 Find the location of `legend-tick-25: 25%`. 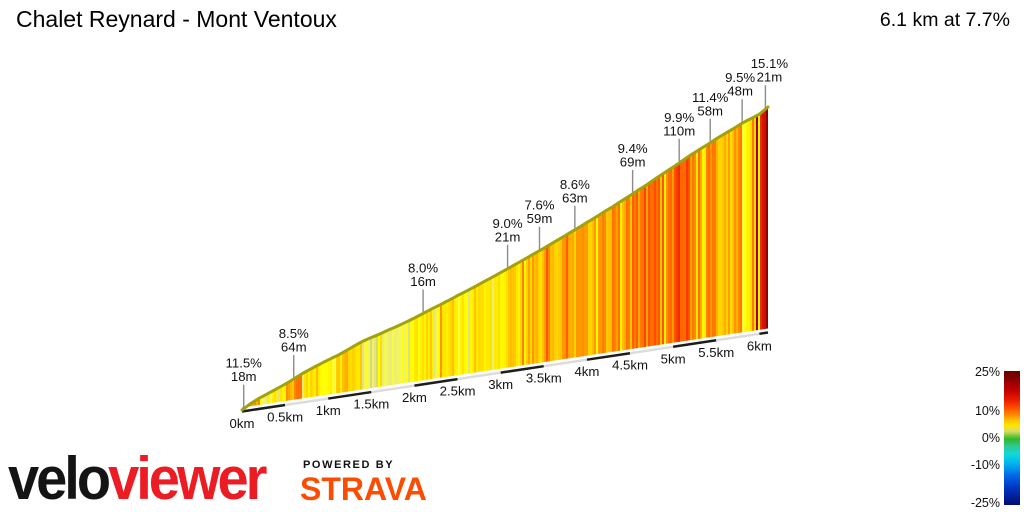

legend-tick-25: 25% is located at coordinates (987, 372).